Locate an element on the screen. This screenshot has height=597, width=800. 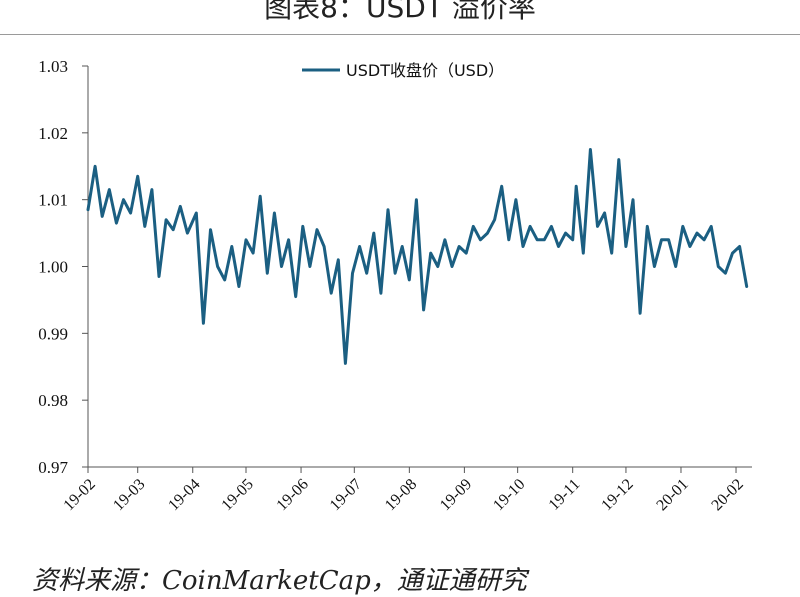
x-tick-label: 19-11 is located at coordinates (565, 495).